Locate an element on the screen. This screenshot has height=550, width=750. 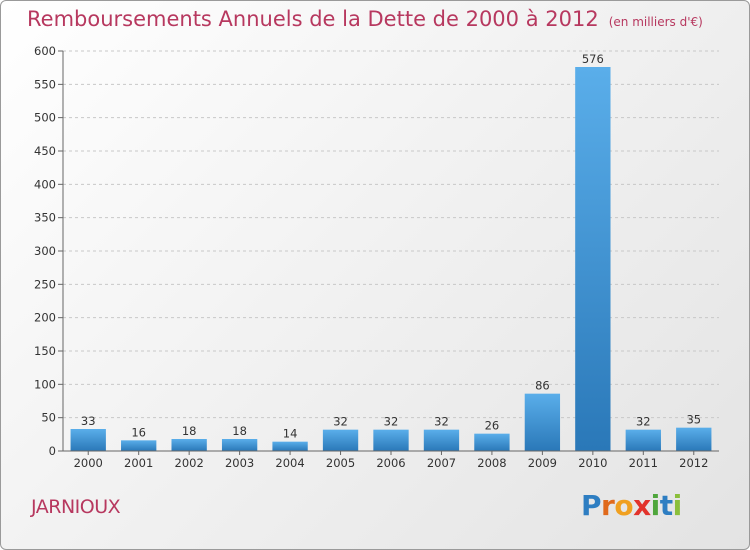
y-tick-label: 400 is located at coordinates (45, 184).